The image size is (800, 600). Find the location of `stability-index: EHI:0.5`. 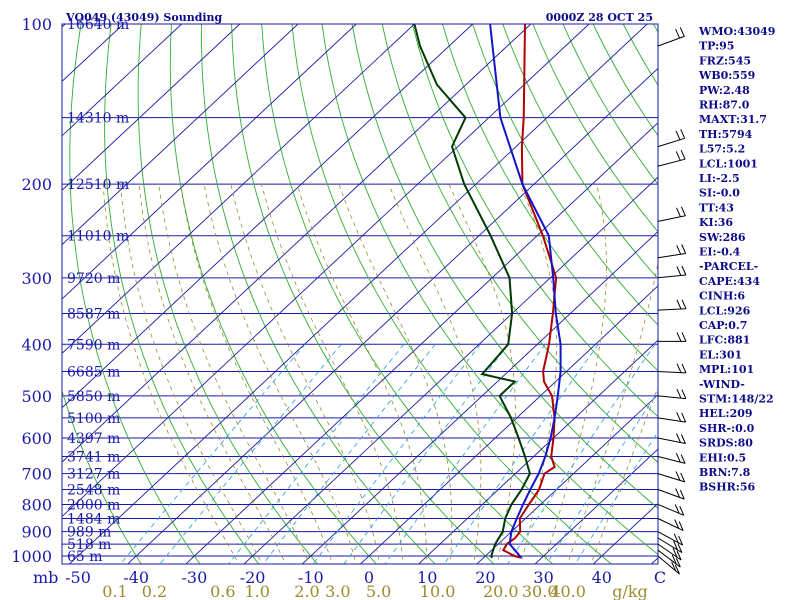

stability-index: EHI:0.5 is located at coordinates (722, 457).